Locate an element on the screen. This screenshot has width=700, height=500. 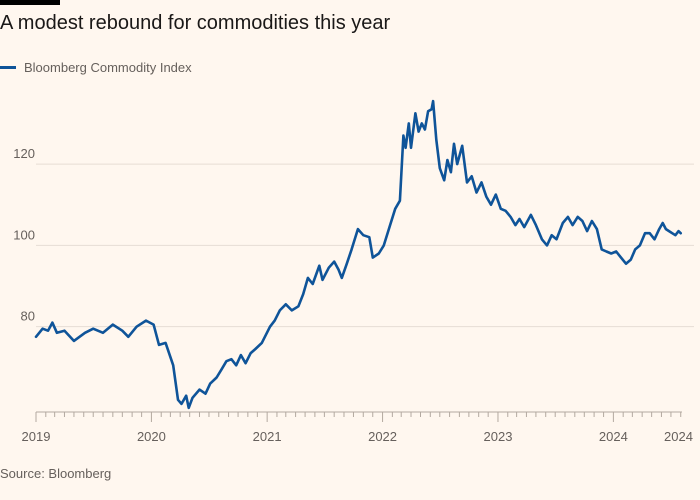
source-note: Source: Bloomberg is located at coordinates (56, 473).